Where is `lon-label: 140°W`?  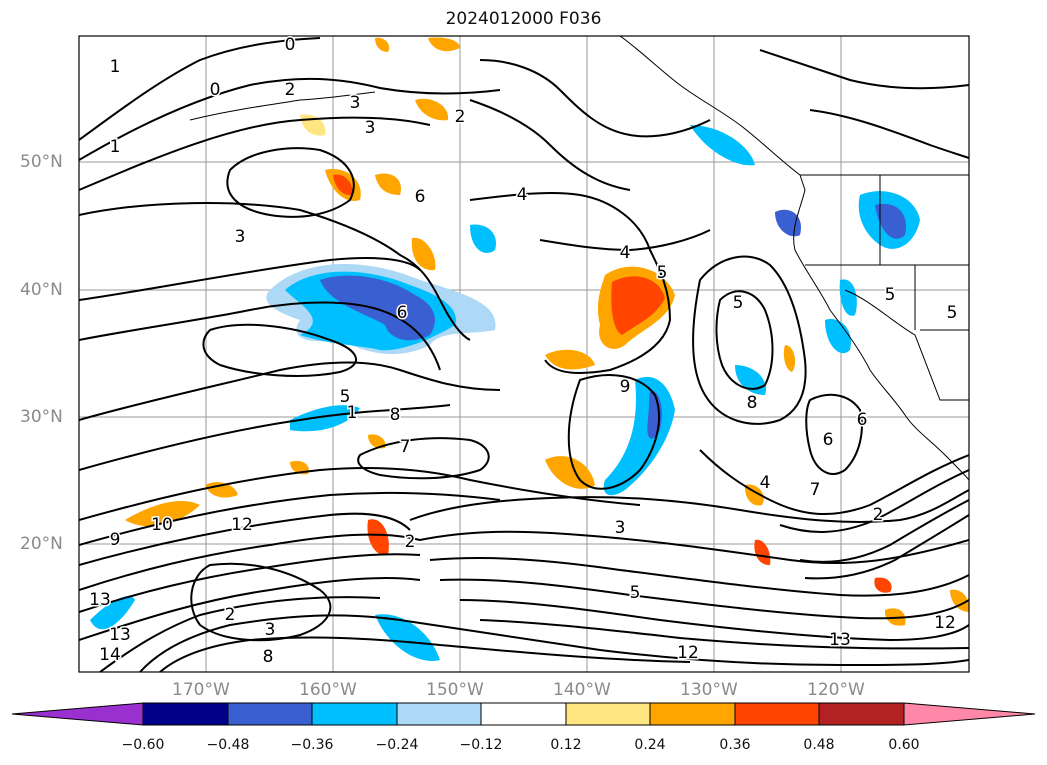
lon-label: 140°W is located at coordinates (582, 690).